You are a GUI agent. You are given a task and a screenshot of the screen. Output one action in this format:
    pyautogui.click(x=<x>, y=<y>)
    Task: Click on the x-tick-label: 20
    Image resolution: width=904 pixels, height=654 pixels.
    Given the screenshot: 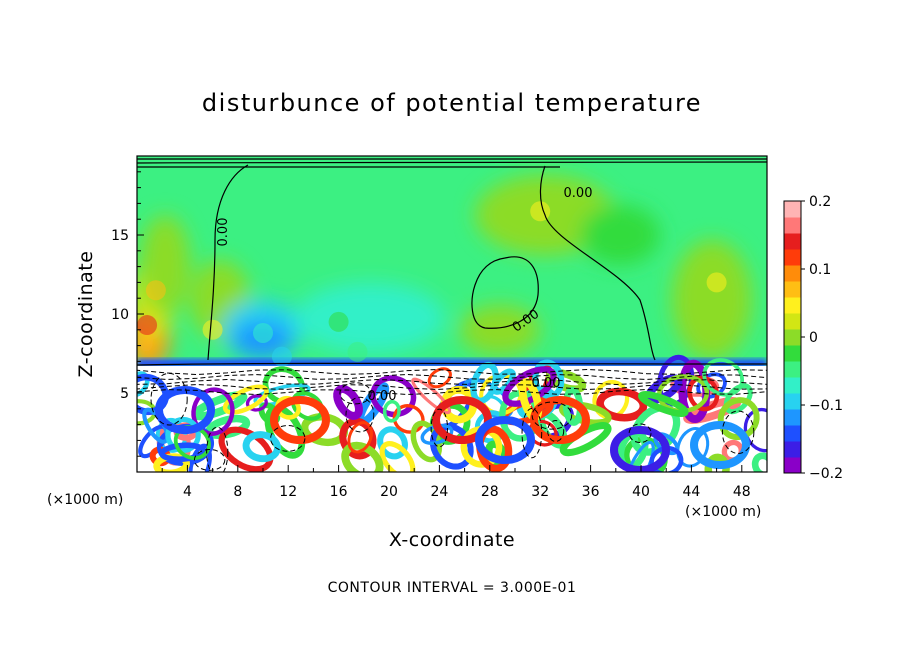 What is the action you would take?
    pyautogui.click(x=389, y=492)
    